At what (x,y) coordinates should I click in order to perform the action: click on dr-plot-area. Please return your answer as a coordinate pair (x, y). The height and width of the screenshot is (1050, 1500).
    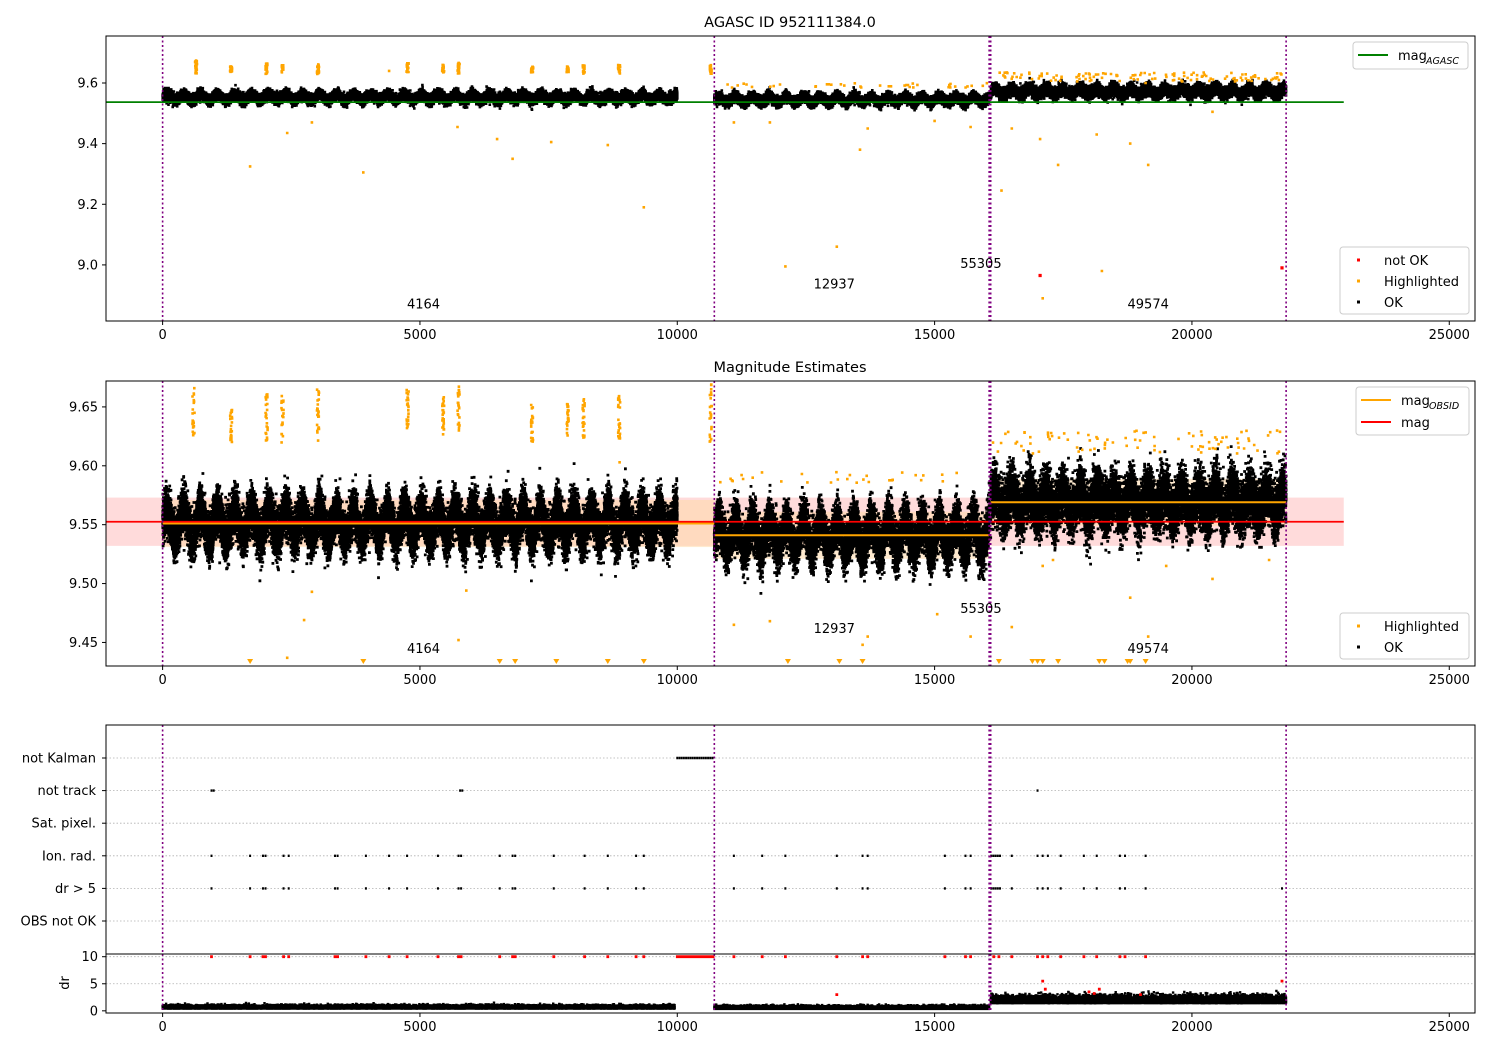
    Looking at the image, I should click on (790, 983).